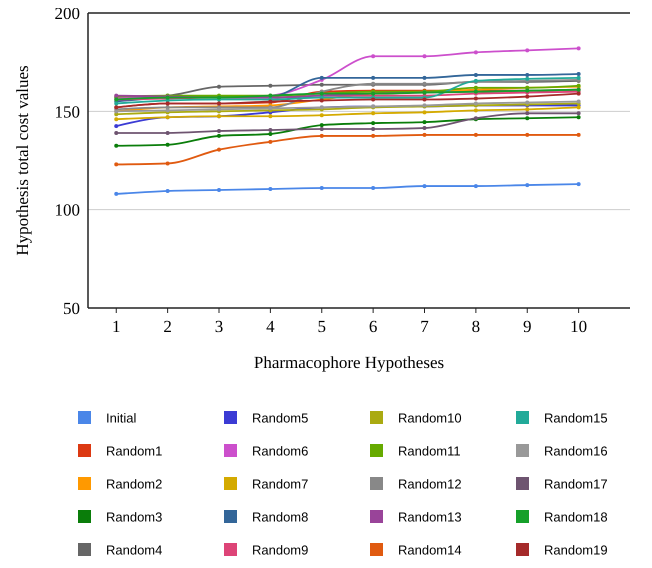 The image size is (652, 568). I want to click on x-axis-title: Pharmacophore Hypotheses, so click(349, 362).